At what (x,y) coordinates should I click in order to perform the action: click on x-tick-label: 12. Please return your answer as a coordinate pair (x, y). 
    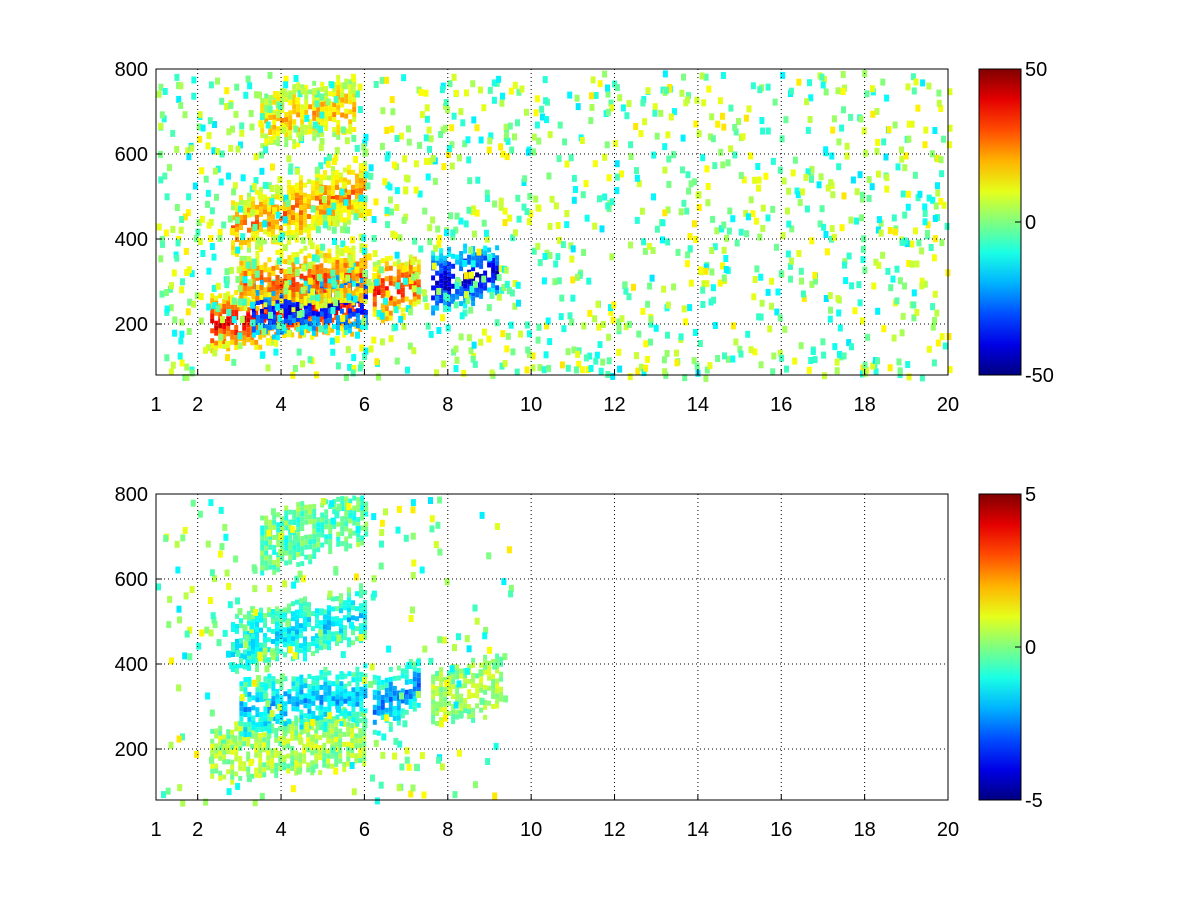
    Looking at the image, I should click on (614, 405).